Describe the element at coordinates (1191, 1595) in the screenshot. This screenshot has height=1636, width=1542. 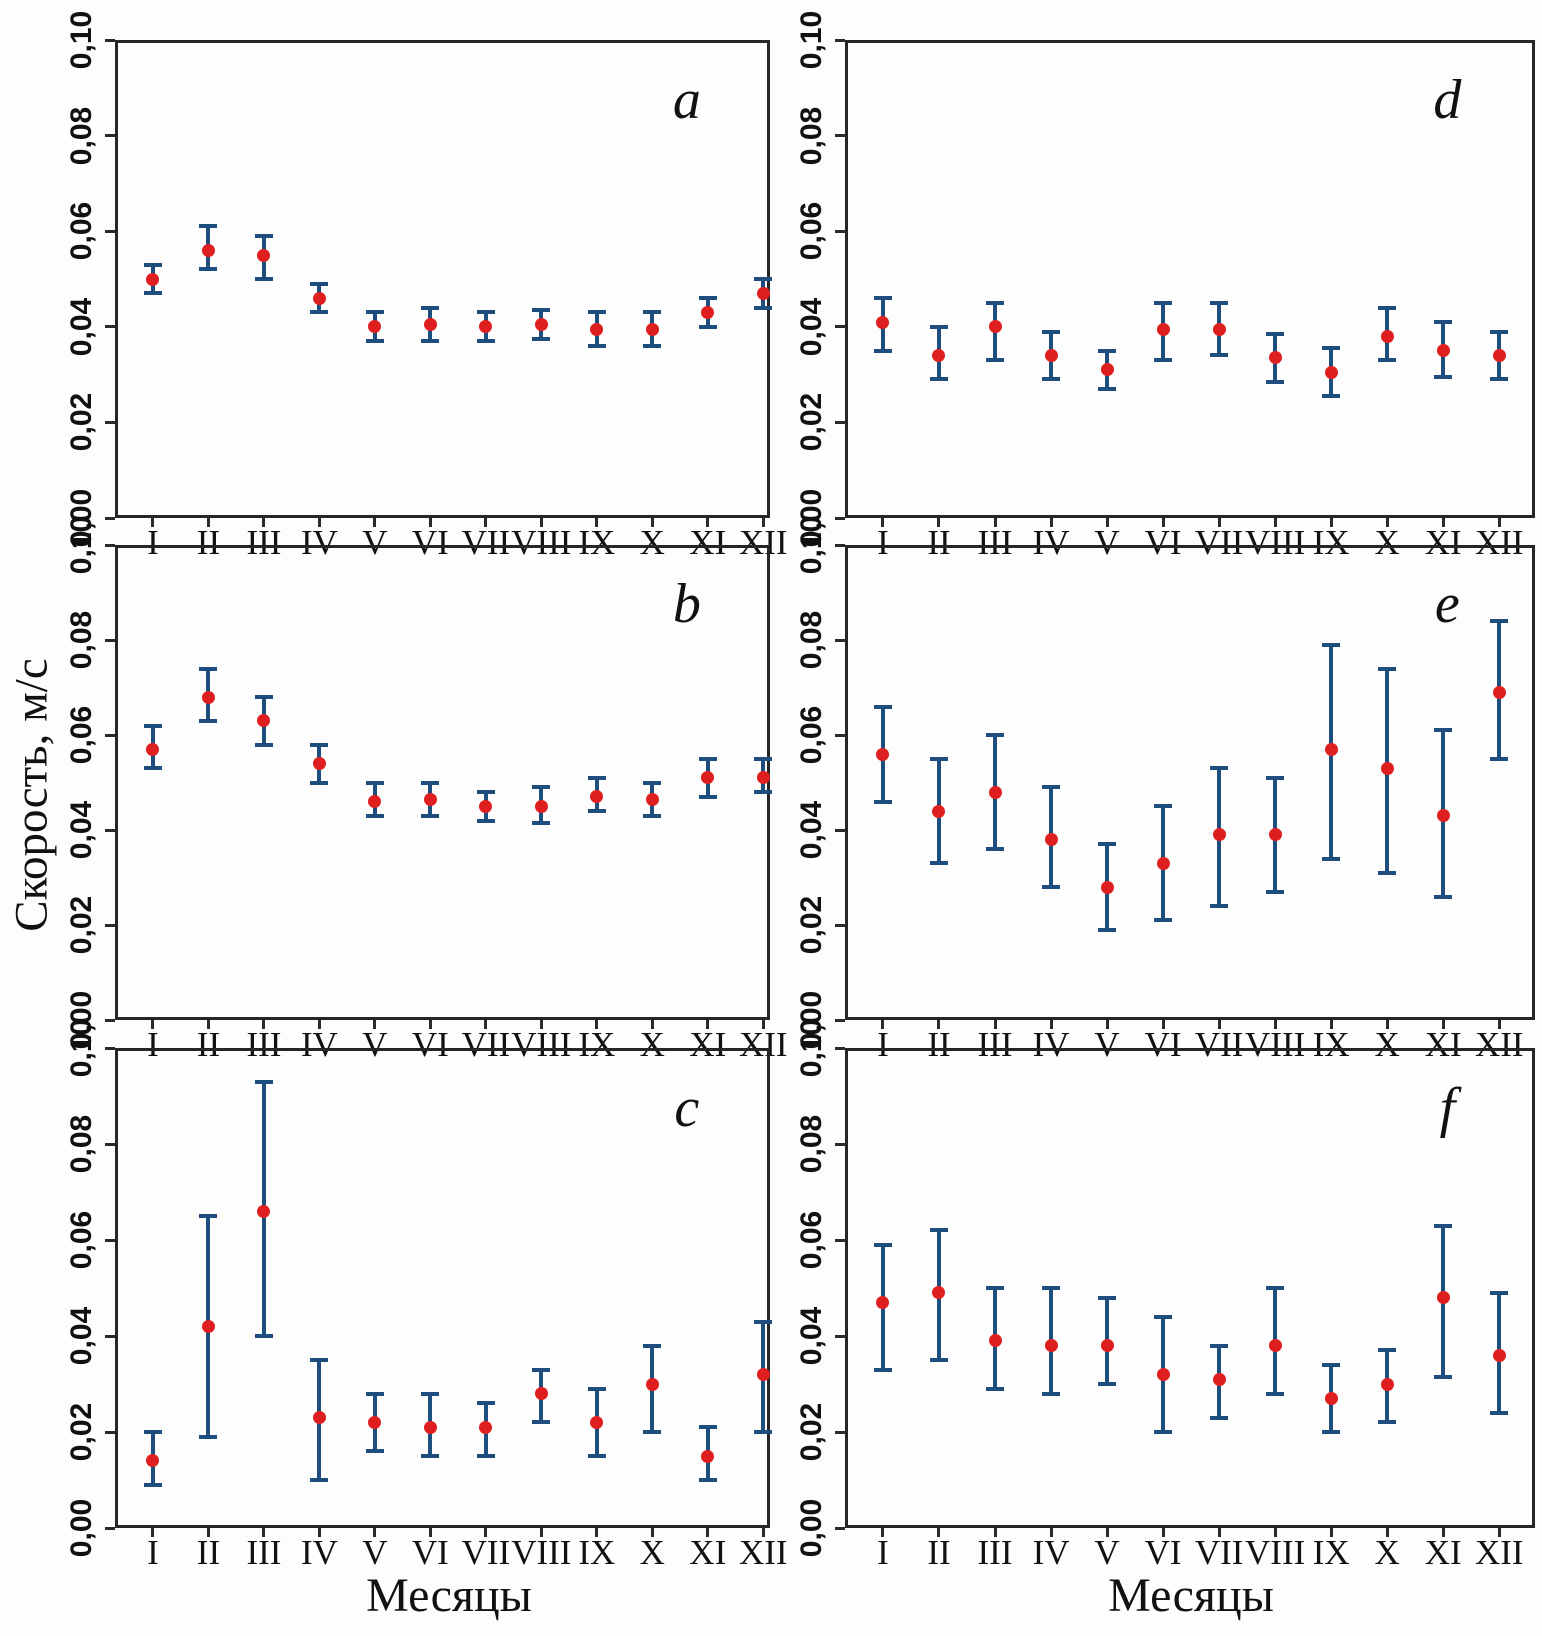
I see `x-axis-title-right: Месяцы` at that location.